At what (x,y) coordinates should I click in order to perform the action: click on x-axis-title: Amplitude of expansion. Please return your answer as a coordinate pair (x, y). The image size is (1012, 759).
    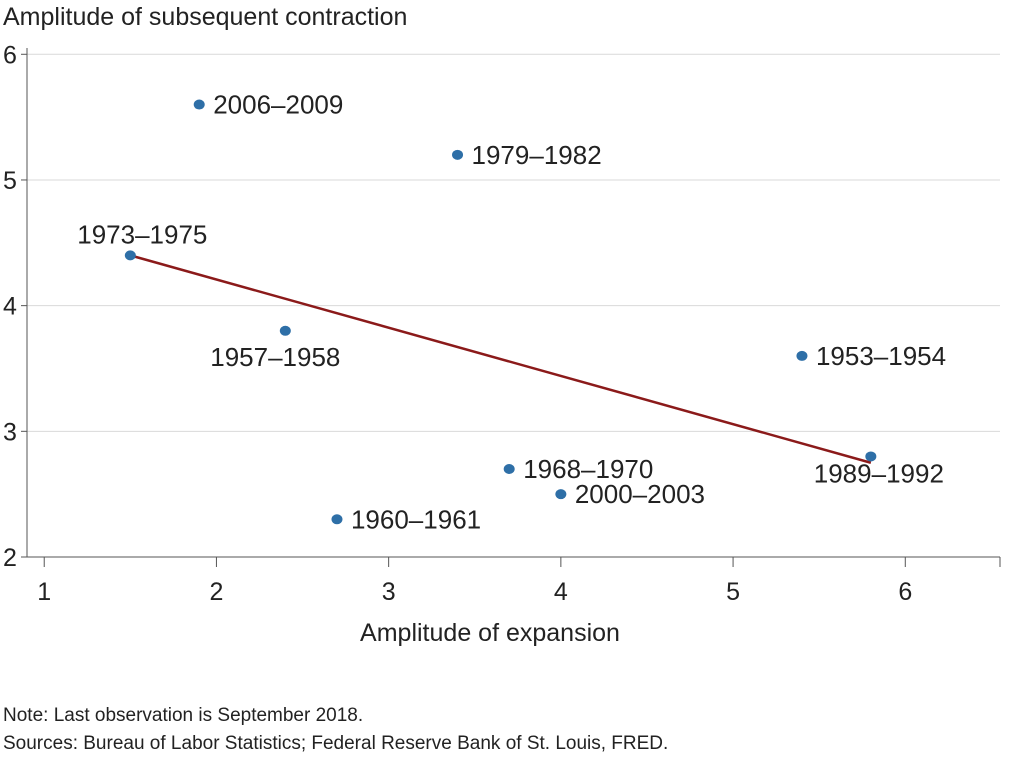
    Looking at the image, I should click on (490, 633).